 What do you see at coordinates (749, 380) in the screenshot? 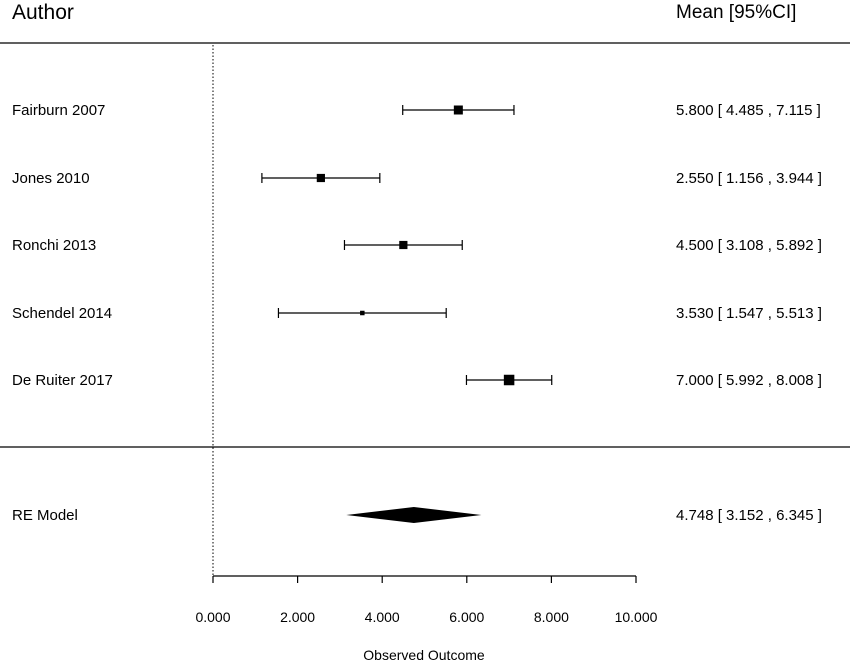
I see `estimate-label: 7.000 [ 5.992 , 8.008 ]` at bounding box center [749, 380].